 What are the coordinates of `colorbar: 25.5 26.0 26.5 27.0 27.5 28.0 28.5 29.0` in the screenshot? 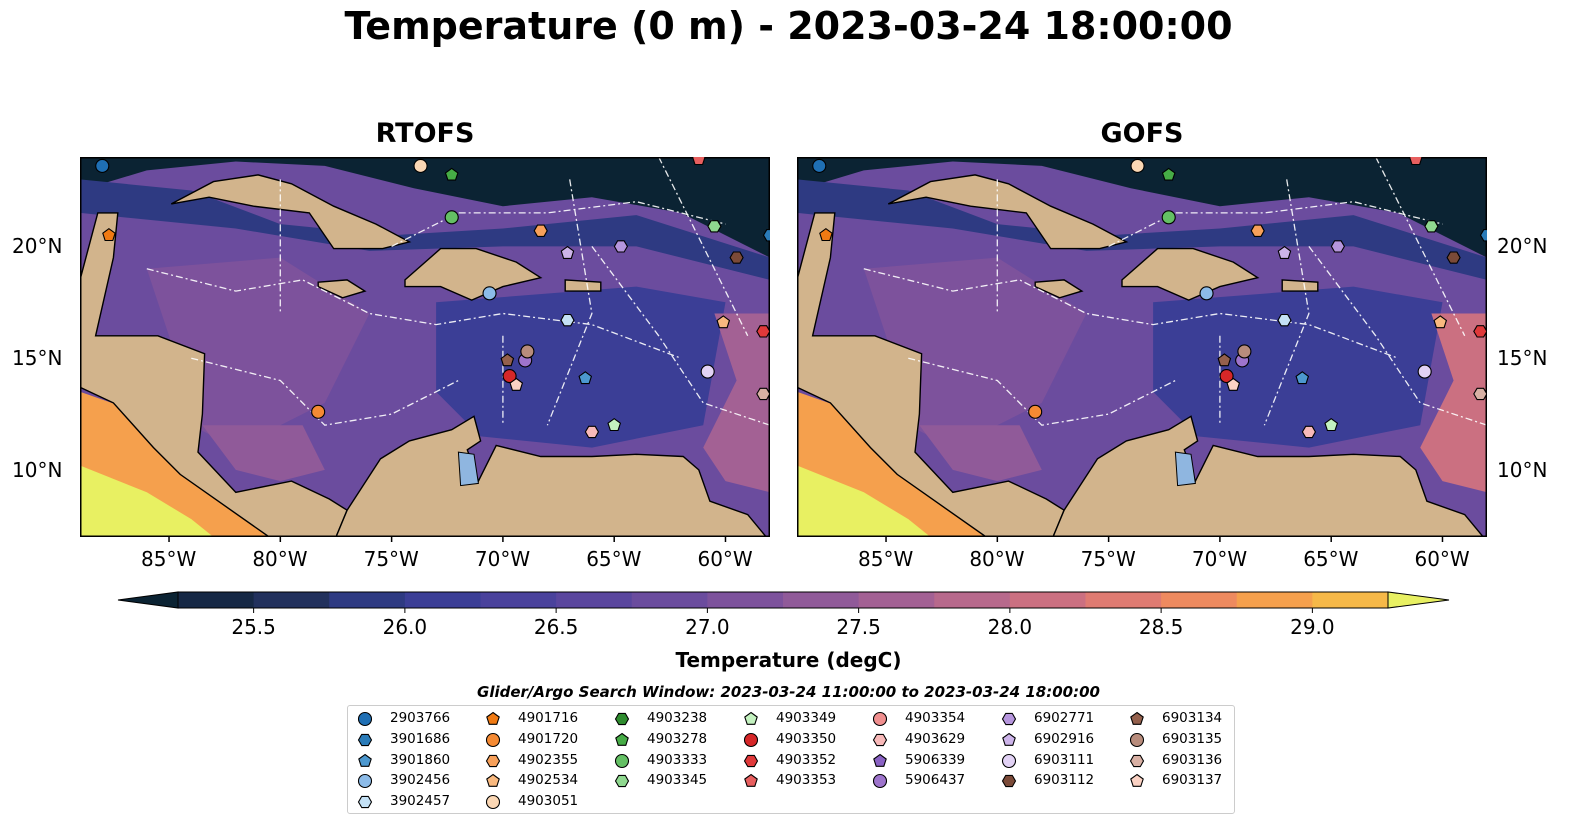 It's located at (783, 615).